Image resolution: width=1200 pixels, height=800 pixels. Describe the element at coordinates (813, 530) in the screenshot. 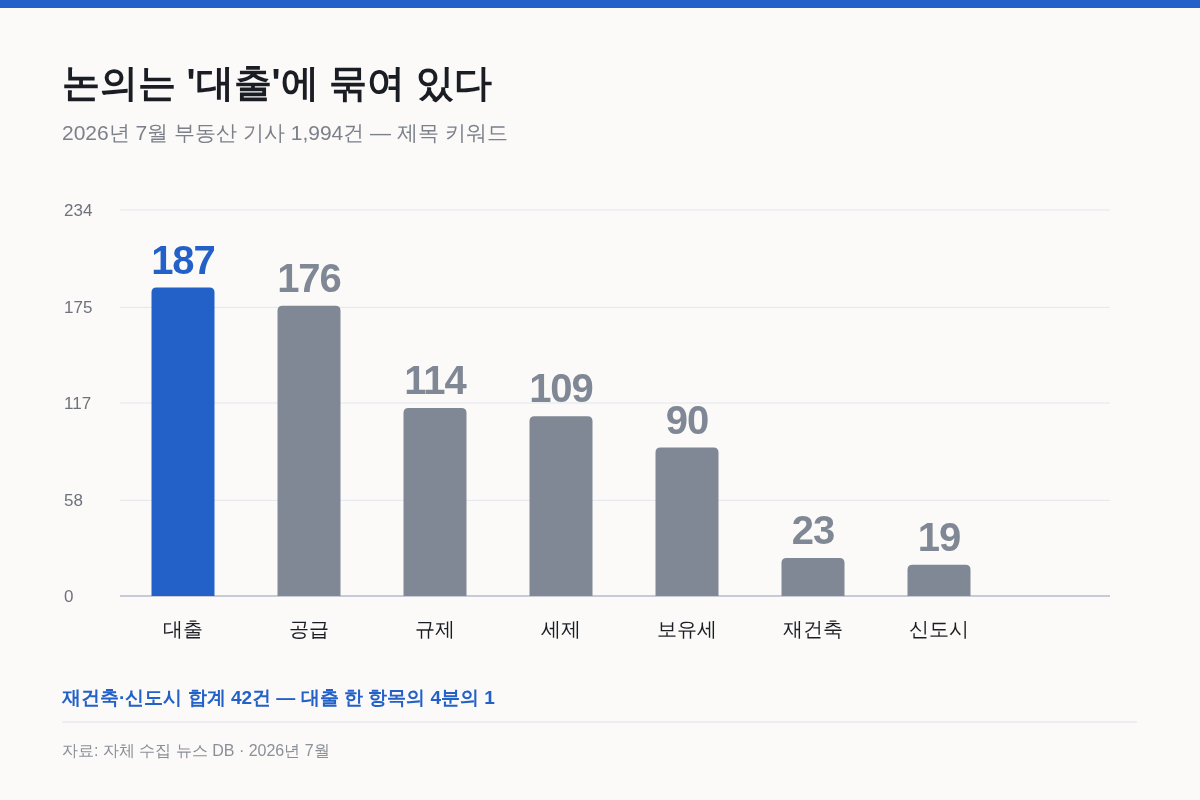

I see `data-label: 23` at that location.